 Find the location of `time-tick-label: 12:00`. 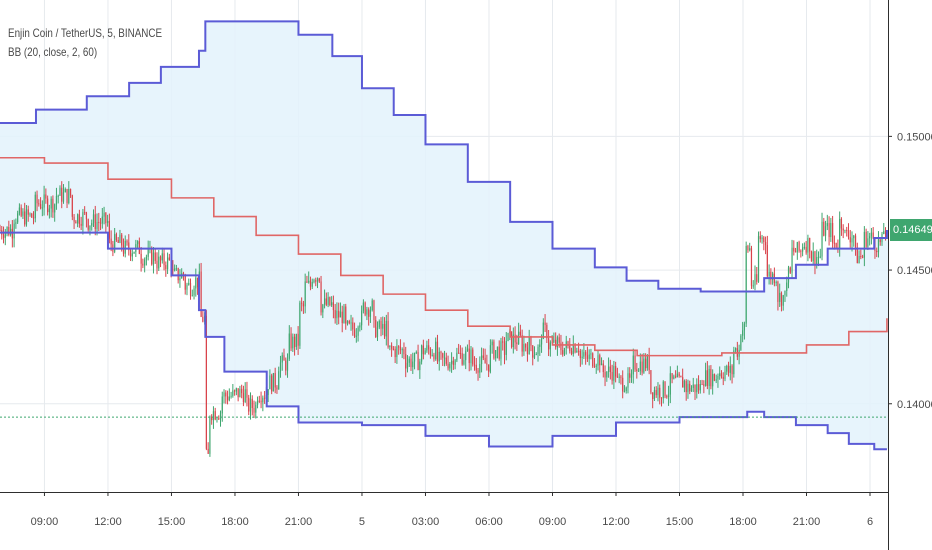

time-tick-label: 12:00 is located at coordinates (108, 522).